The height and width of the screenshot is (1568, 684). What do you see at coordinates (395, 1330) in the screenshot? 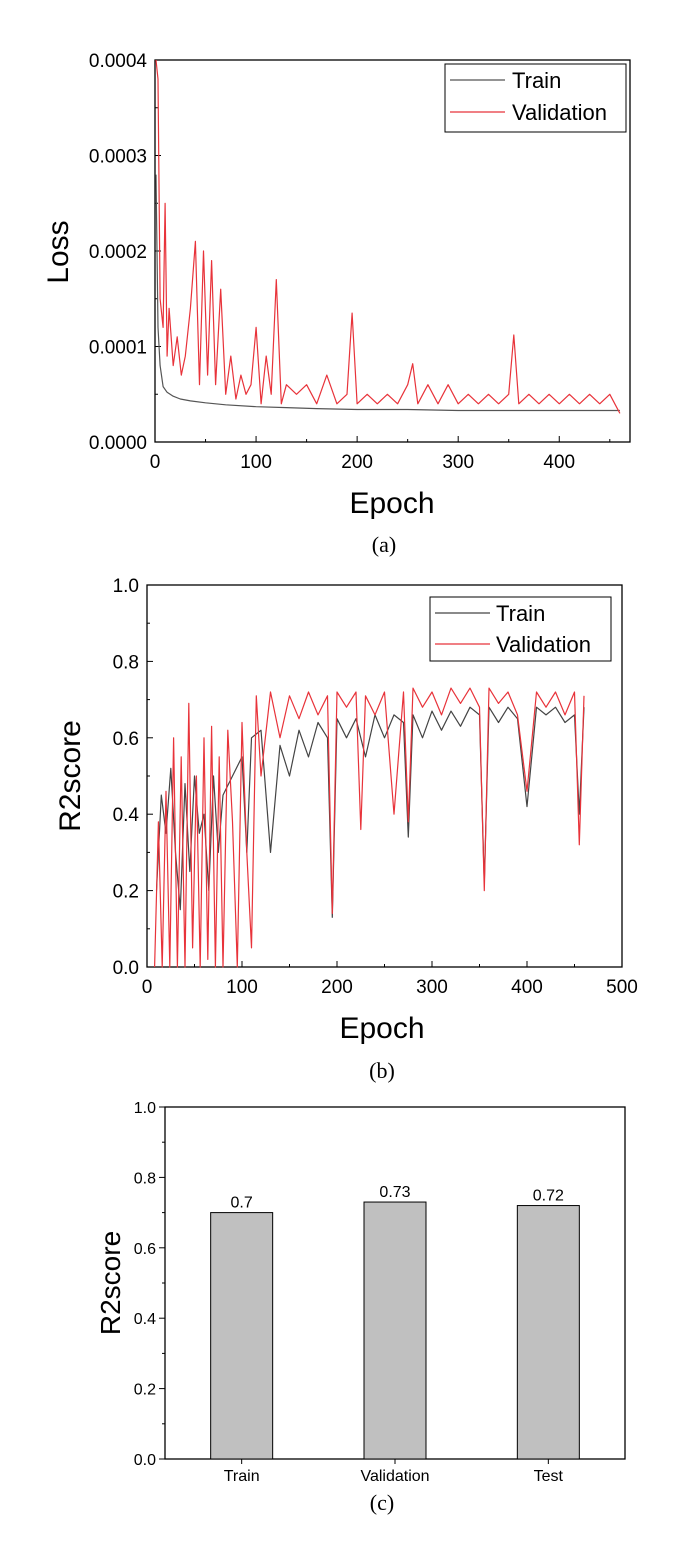
I see `bar-validation` at bounding box center [395, 1330].